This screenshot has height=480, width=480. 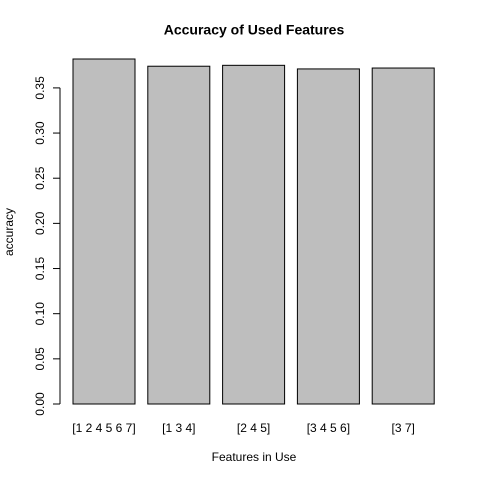 I want to click on y-tick-label: 0.15, so click(x=40, y=269).